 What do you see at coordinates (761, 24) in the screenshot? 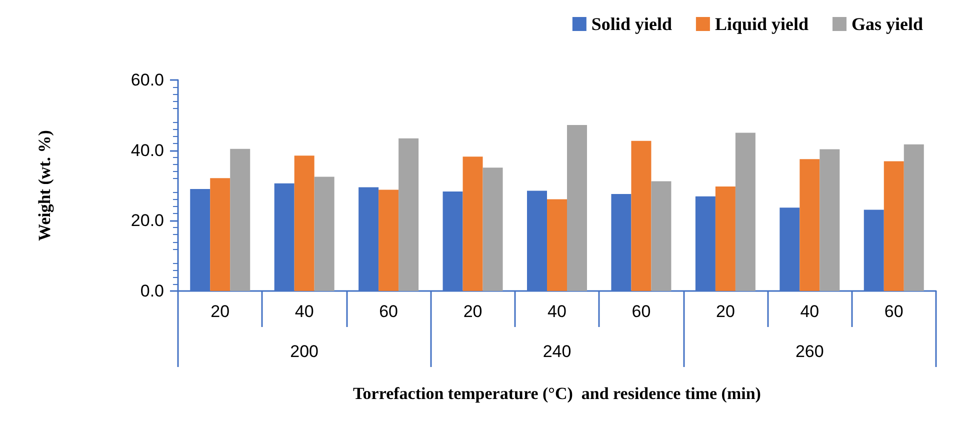
I see `legend-label: Liquid yield` at bounding box center [761, 24].